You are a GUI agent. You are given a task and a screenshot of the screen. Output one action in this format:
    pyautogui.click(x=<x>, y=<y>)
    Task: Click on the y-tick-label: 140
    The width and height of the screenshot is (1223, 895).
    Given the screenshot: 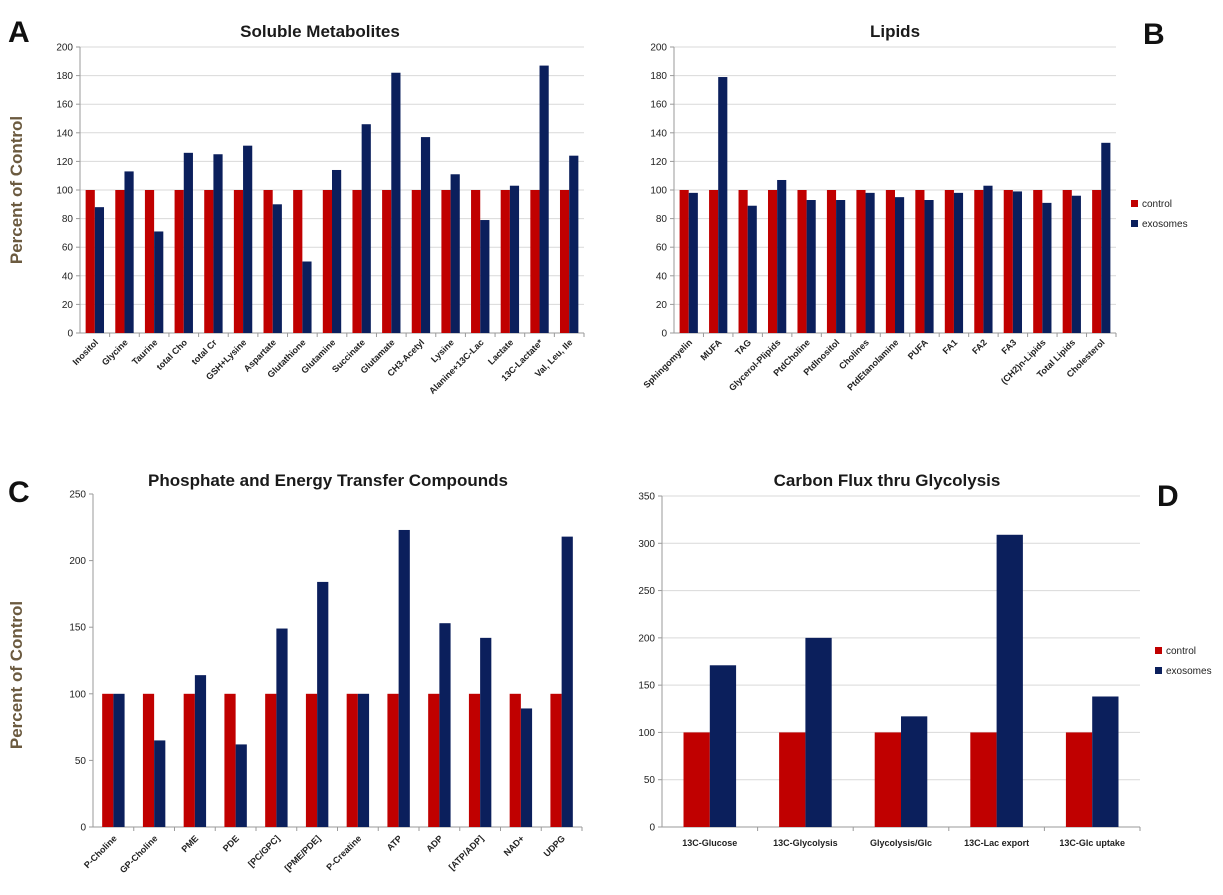 What is the action you would take?
    pyautogui.click(x=658, y=133)
    